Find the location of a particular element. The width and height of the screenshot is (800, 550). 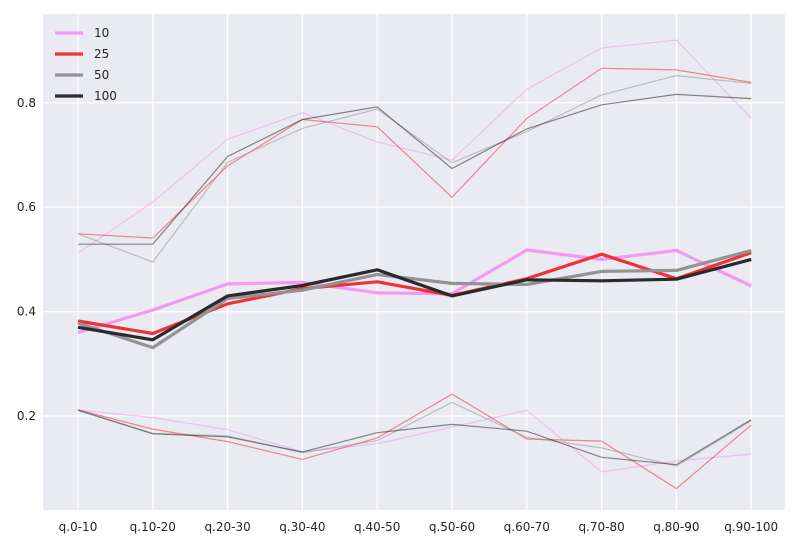

series-10-lower-line is located at coordinates (414, 441).